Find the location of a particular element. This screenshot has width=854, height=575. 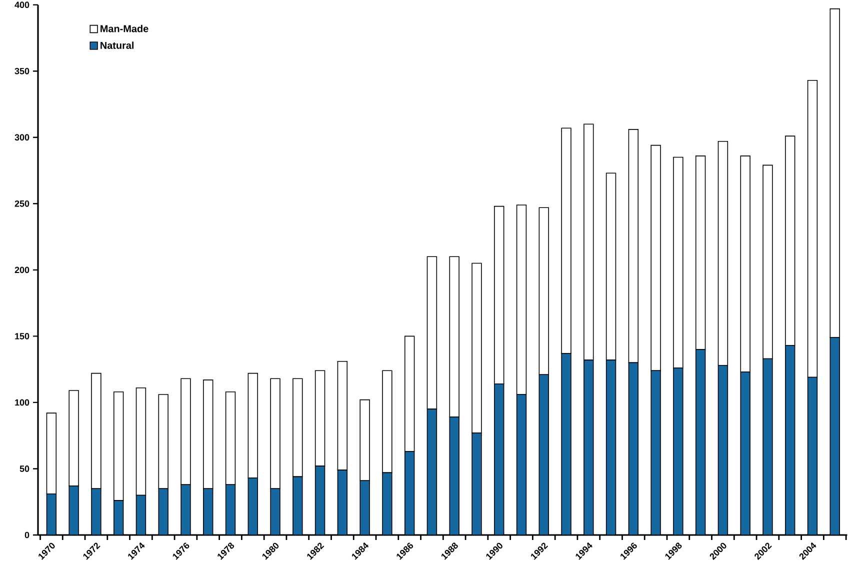

y-tick-label: 350 is located at coordinates (22, 71).